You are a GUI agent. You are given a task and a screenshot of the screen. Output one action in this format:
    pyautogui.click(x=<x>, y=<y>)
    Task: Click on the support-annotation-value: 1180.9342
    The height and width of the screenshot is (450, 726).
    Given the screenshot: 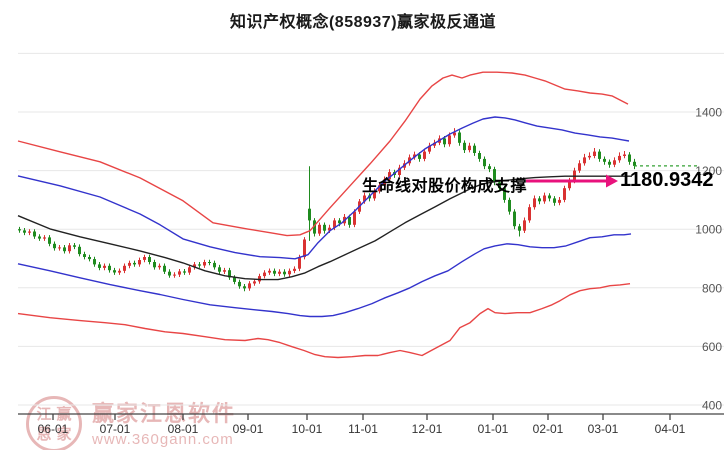 What is the action you would take?
    pyautogui.click(x=667, y=180)
    